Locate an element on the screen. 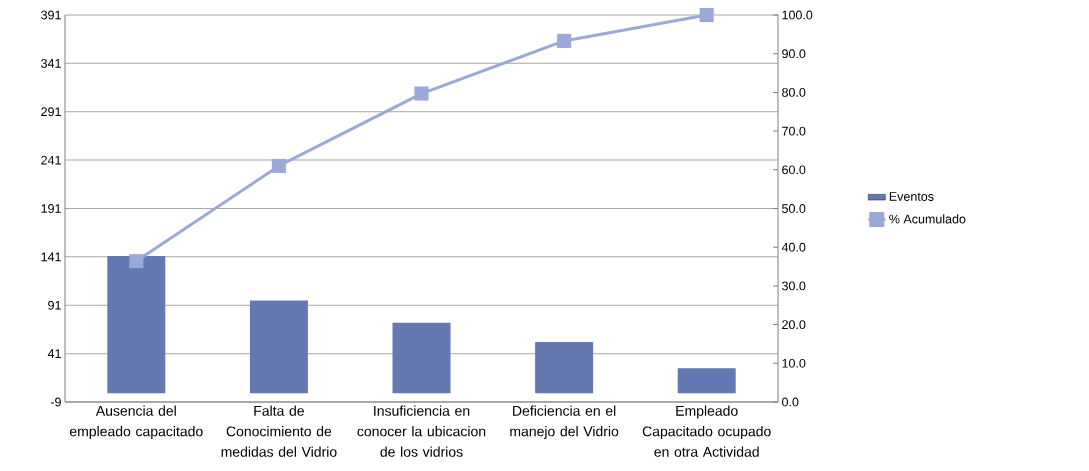 The width and height of the screenshot is (1089, 471). y-tick-label: 341 is located at coordinates (51, 63).